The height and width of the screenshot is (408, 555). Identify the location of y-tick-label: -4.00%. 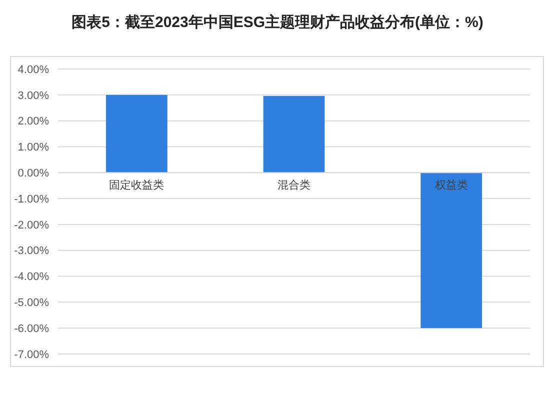
(32, 277).